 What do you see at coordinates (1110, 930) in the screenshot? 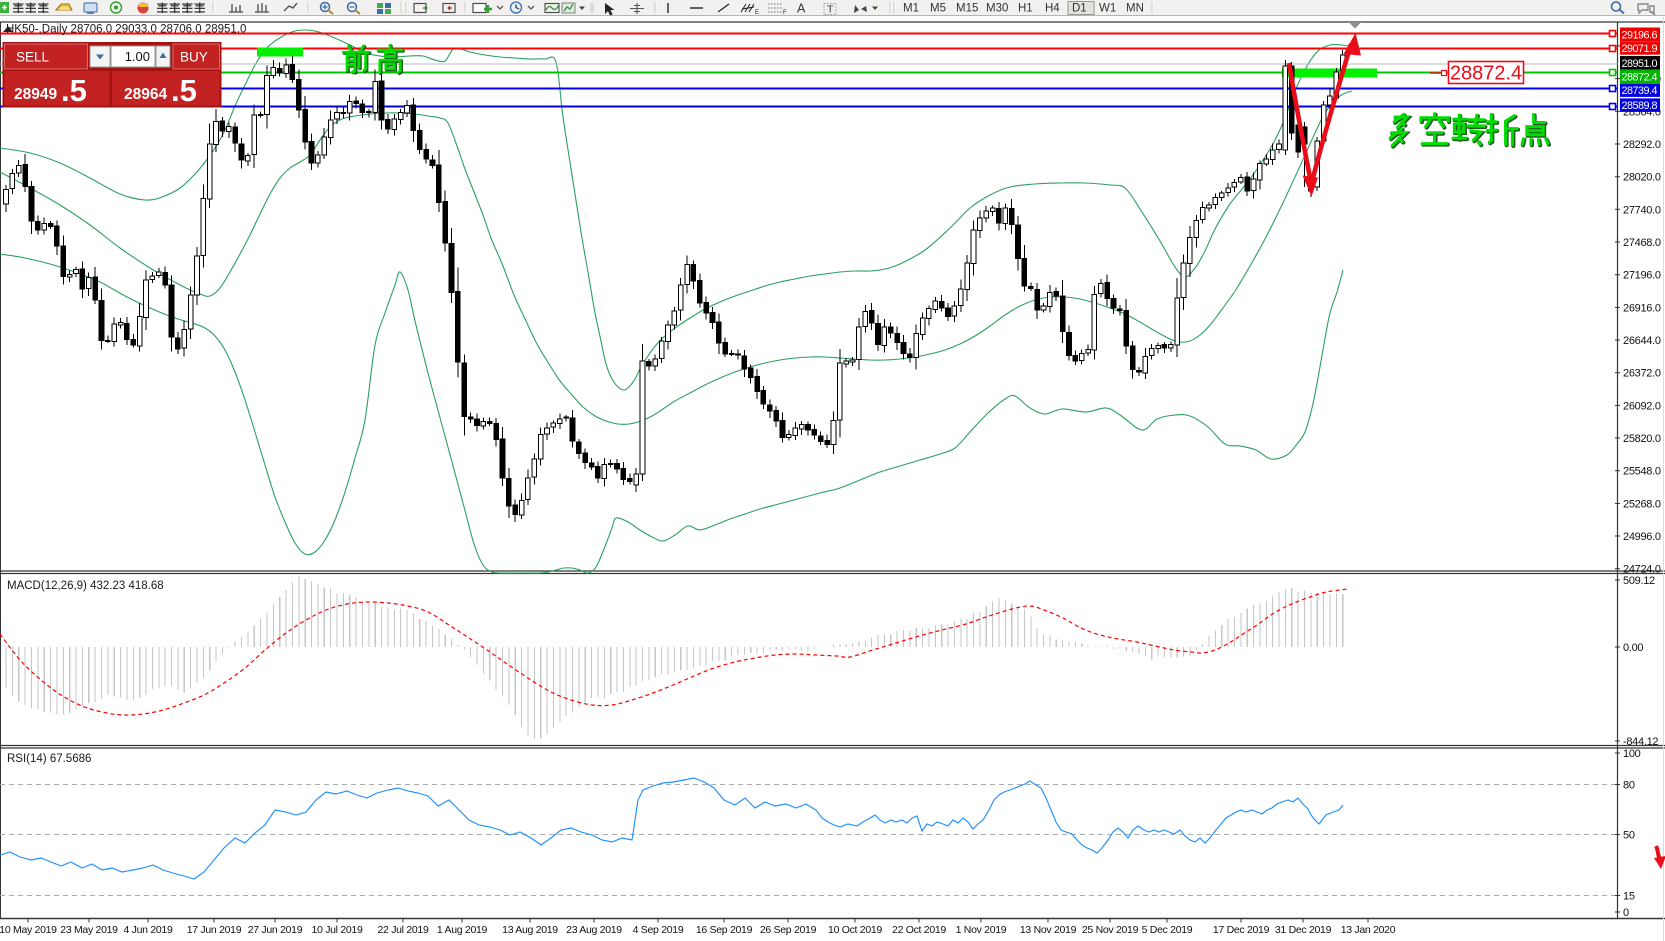
I see `svg-text: 25 Nov 2019` at bounding box center [1110, 930].